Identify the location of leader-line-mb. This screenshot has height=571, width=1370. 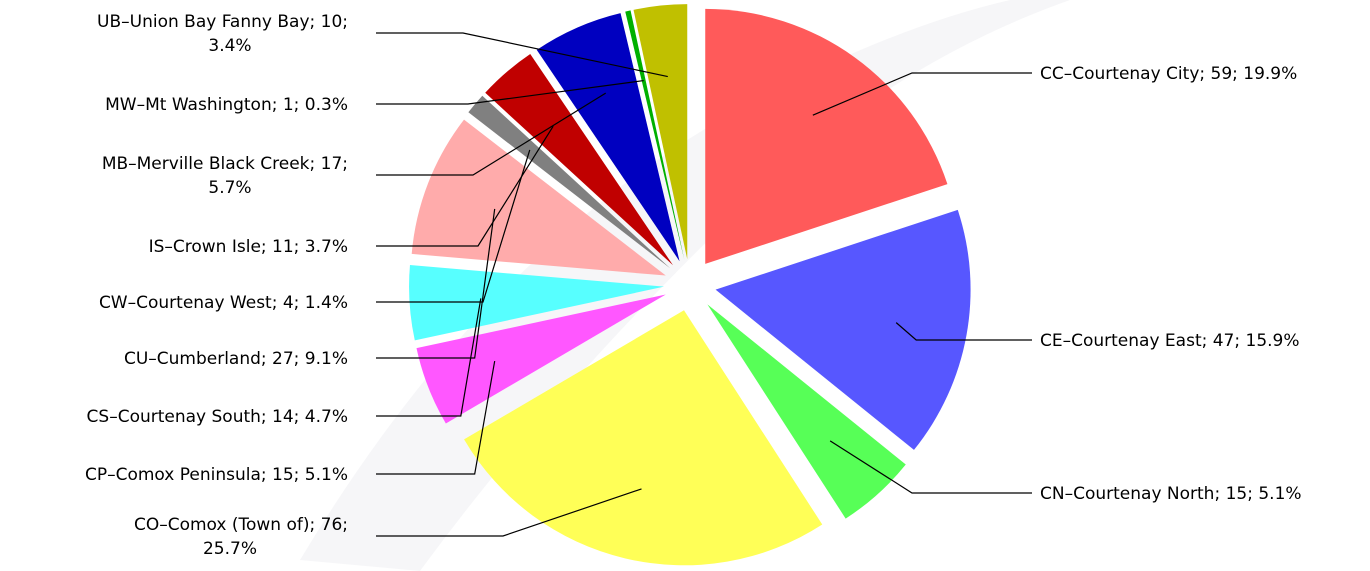
(491, 134).